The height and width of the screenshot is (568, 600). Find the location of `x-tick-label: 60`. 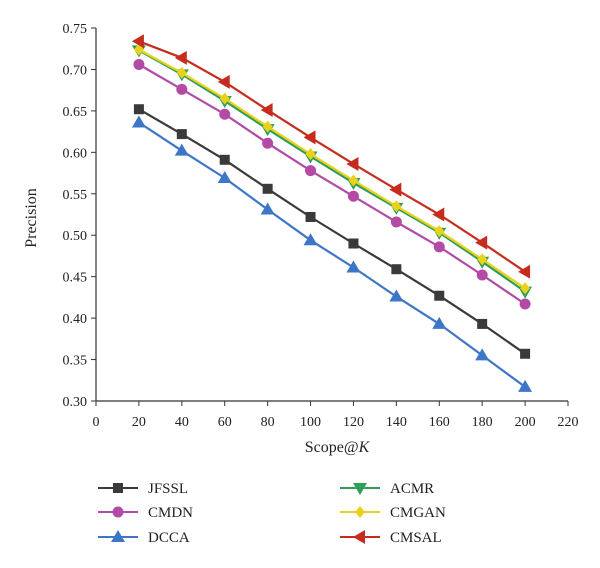

x-tick-label: 60 is located at coordinates (225, 422).